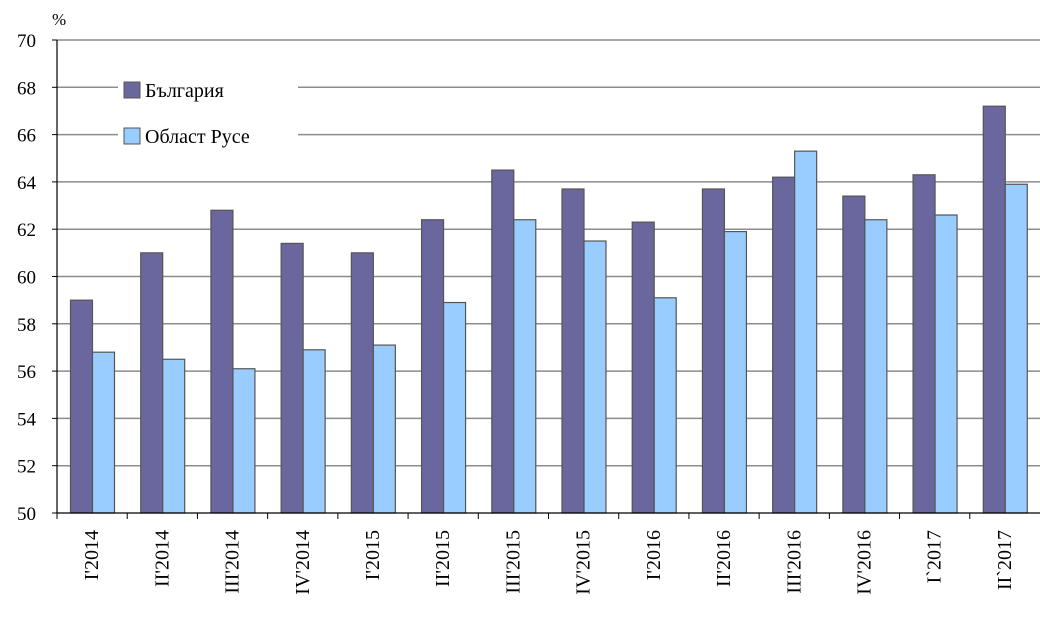  I want to click on x-tick-label: I`2017, so click(935, 556).